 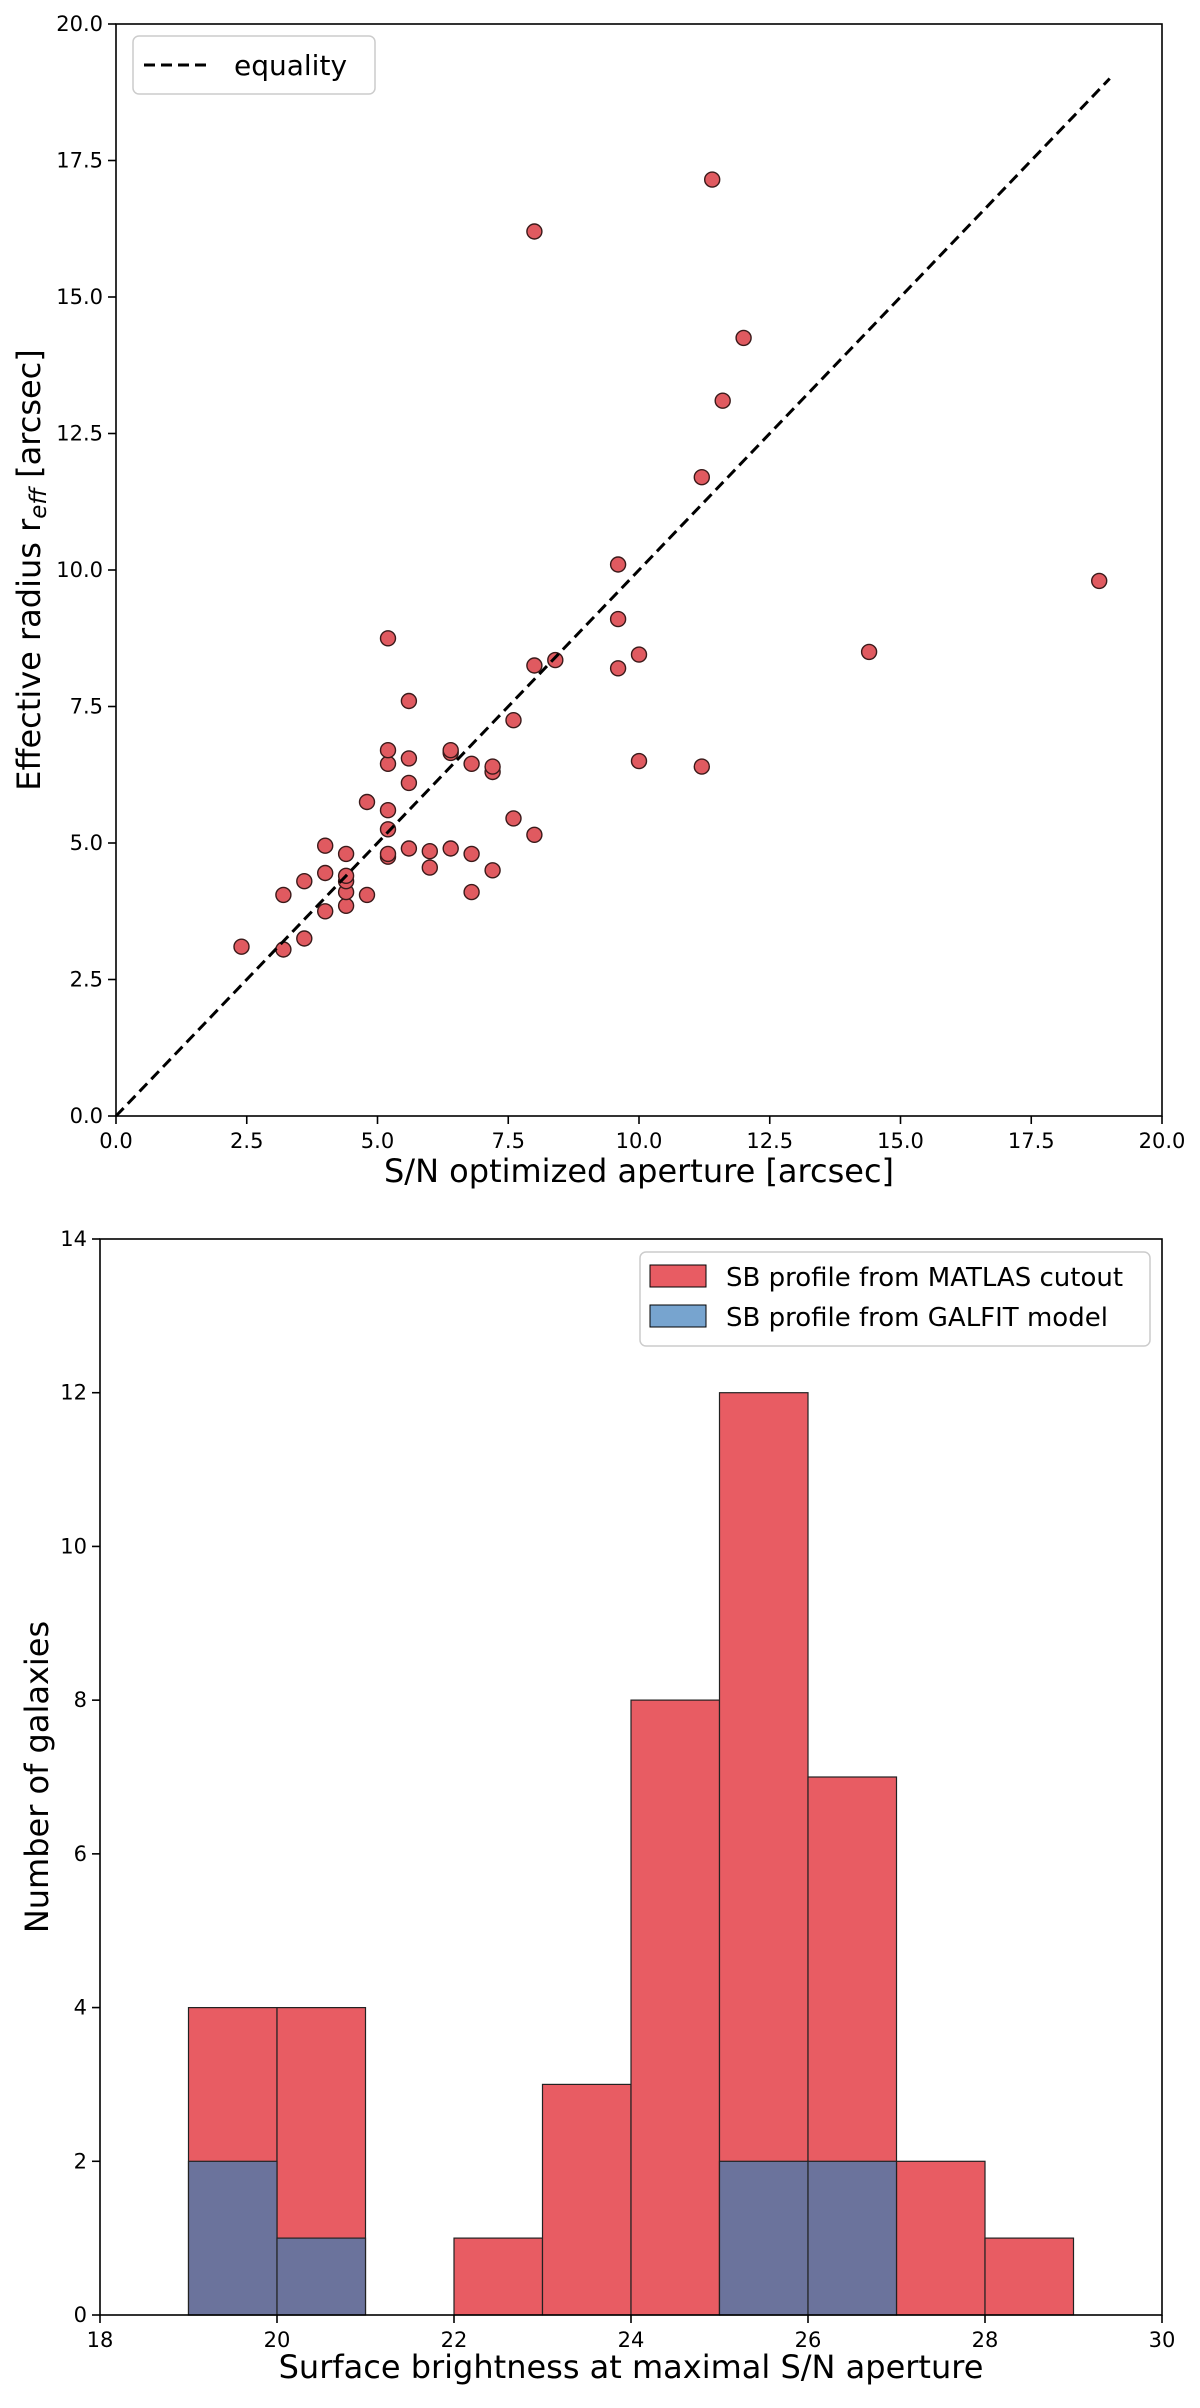 I want to click on scatter-y-ticks: 0.0 2.5 5.0 7.5 10.0 12.5 15.0 17.5 20.0, so click(x=86, y=570).